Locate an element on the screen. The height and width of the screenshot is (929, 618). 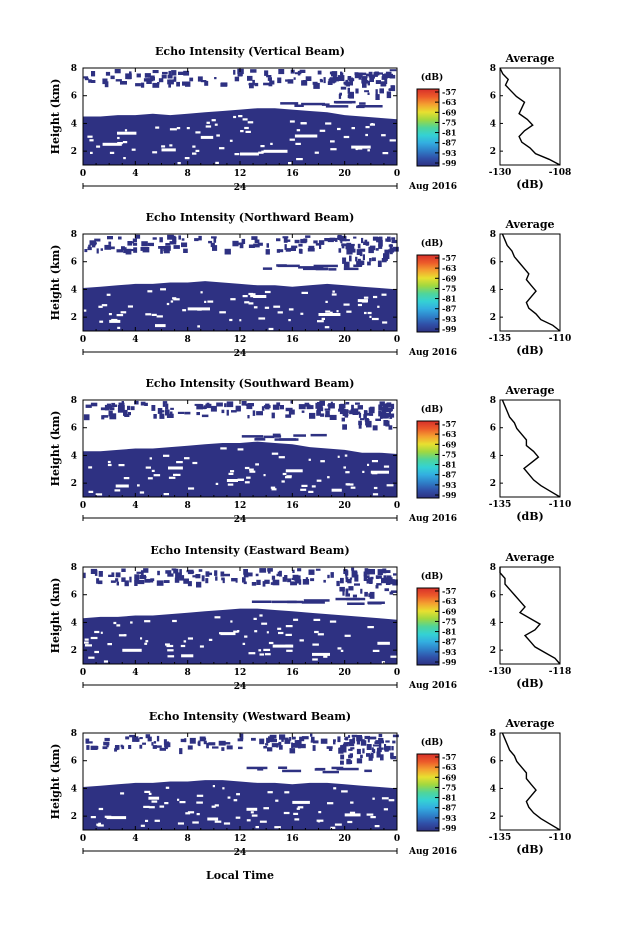
avg-y-tick-label: 8 is located at coordinates (493, 401).